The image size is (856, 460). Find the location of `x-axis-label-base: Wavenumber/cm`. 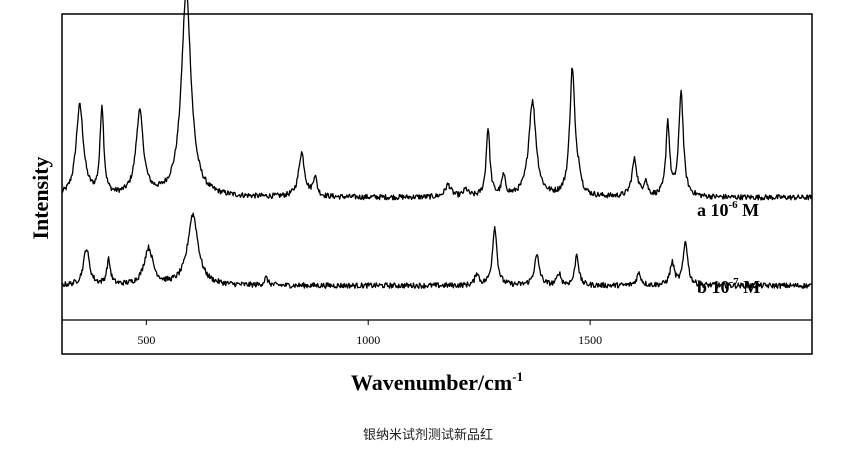

x-axis-label-base: Wavenumber/cm is located at coordinates (431, 382).